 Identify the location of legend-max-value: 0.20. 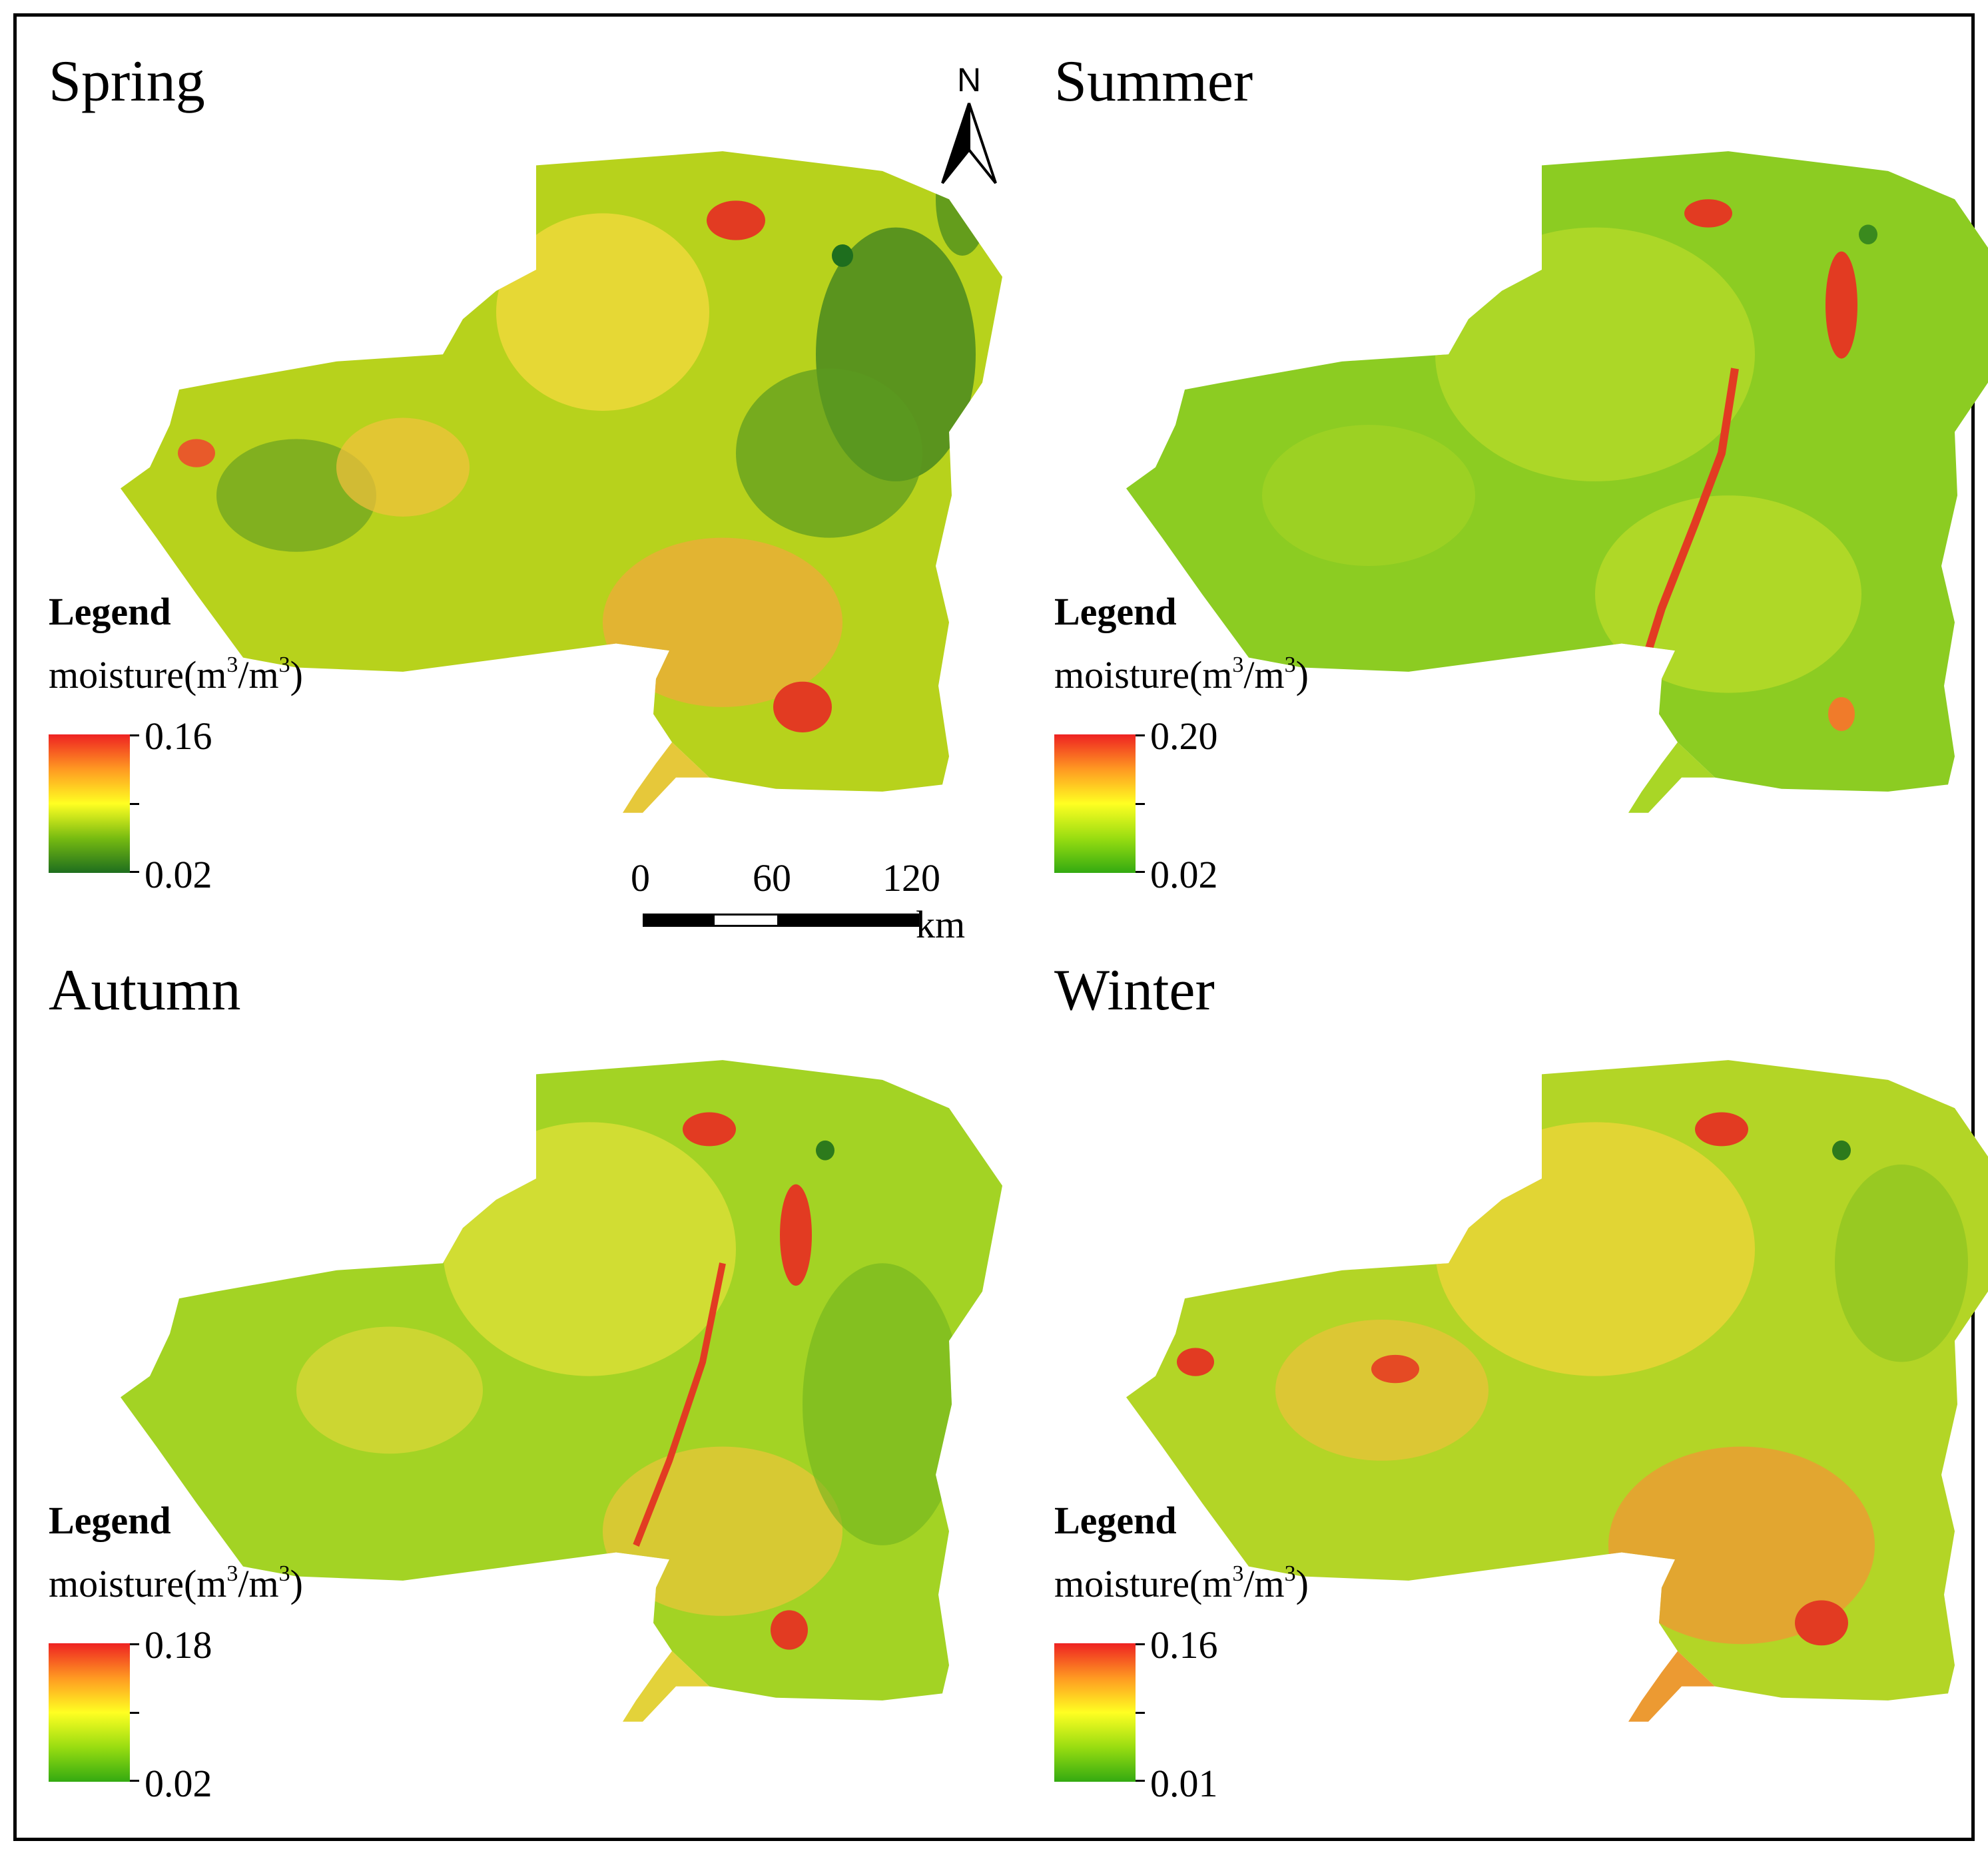
(1184, 736).